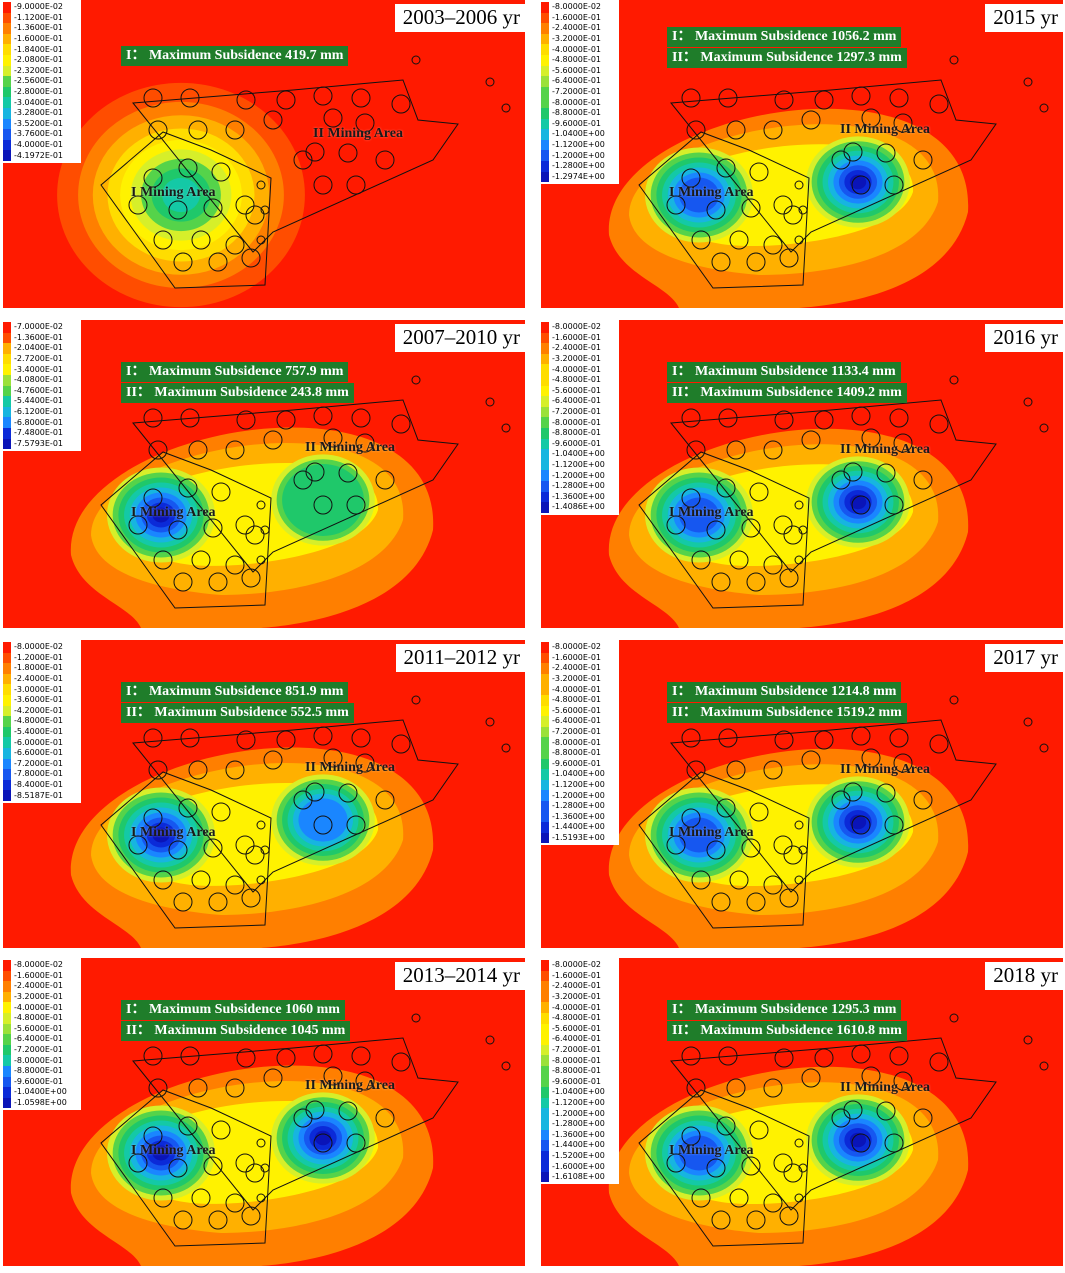 This screenshot has height=1273, width=1065. I want to click on legend-entry: -5.6000E-01, so click(580, 391).